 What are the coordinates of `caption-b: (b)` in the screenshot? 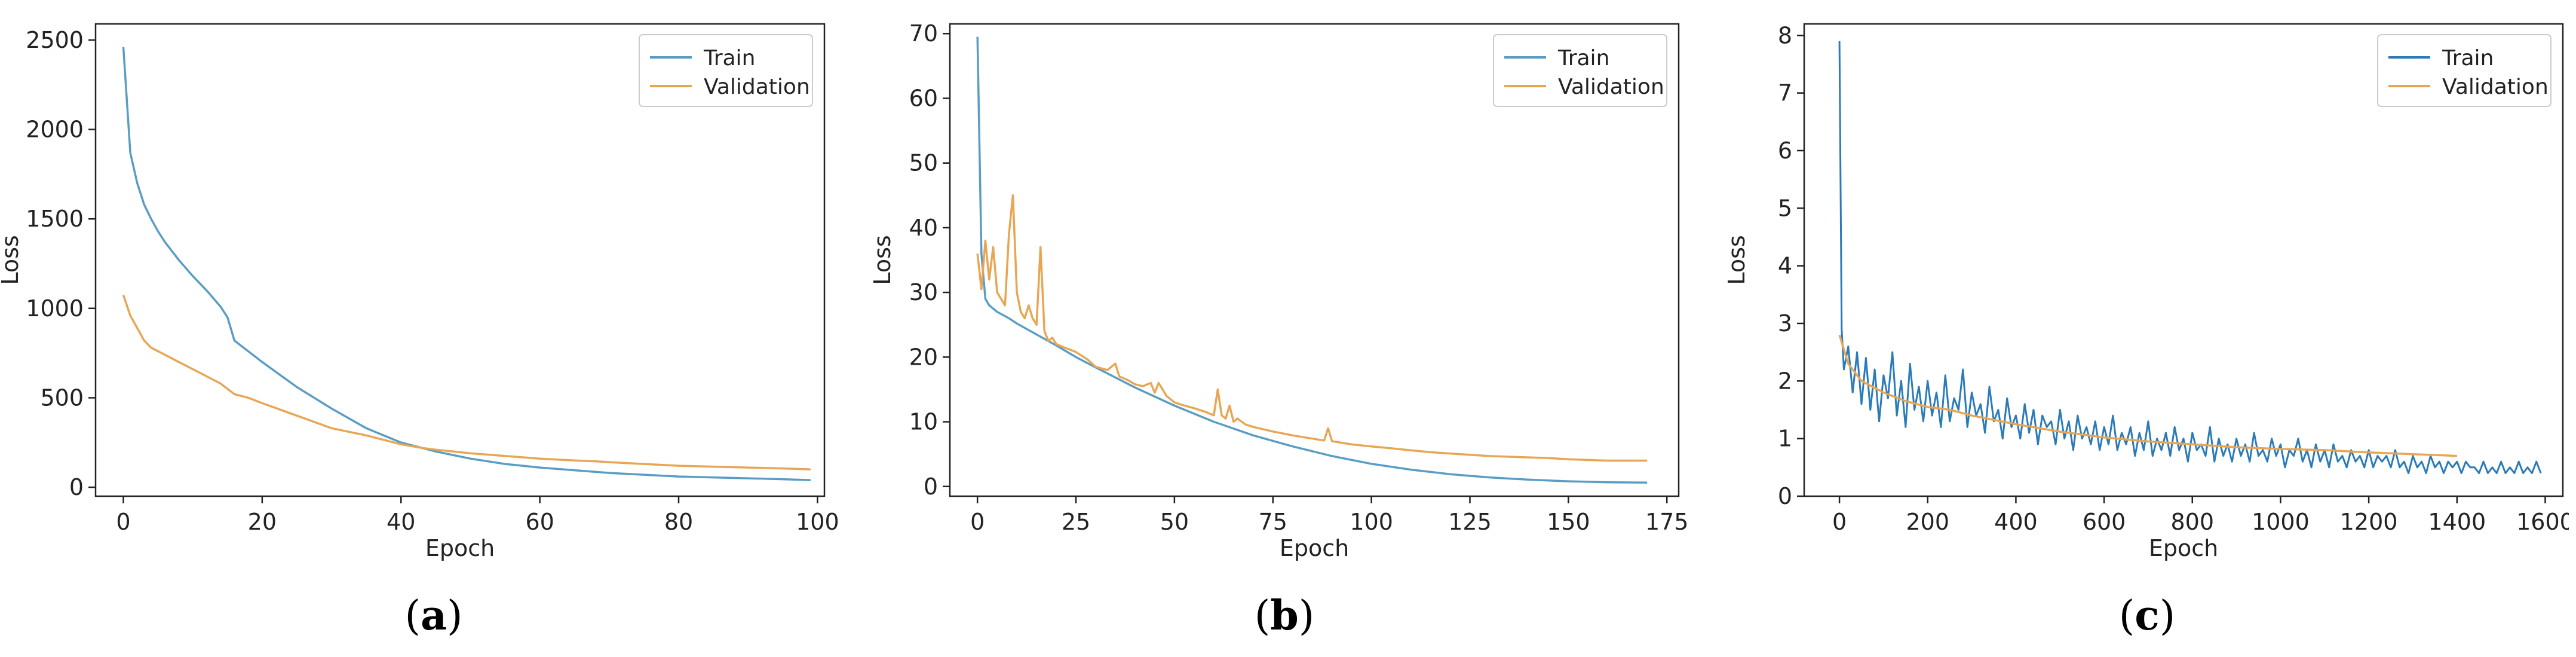 It's located at (1284, 616).